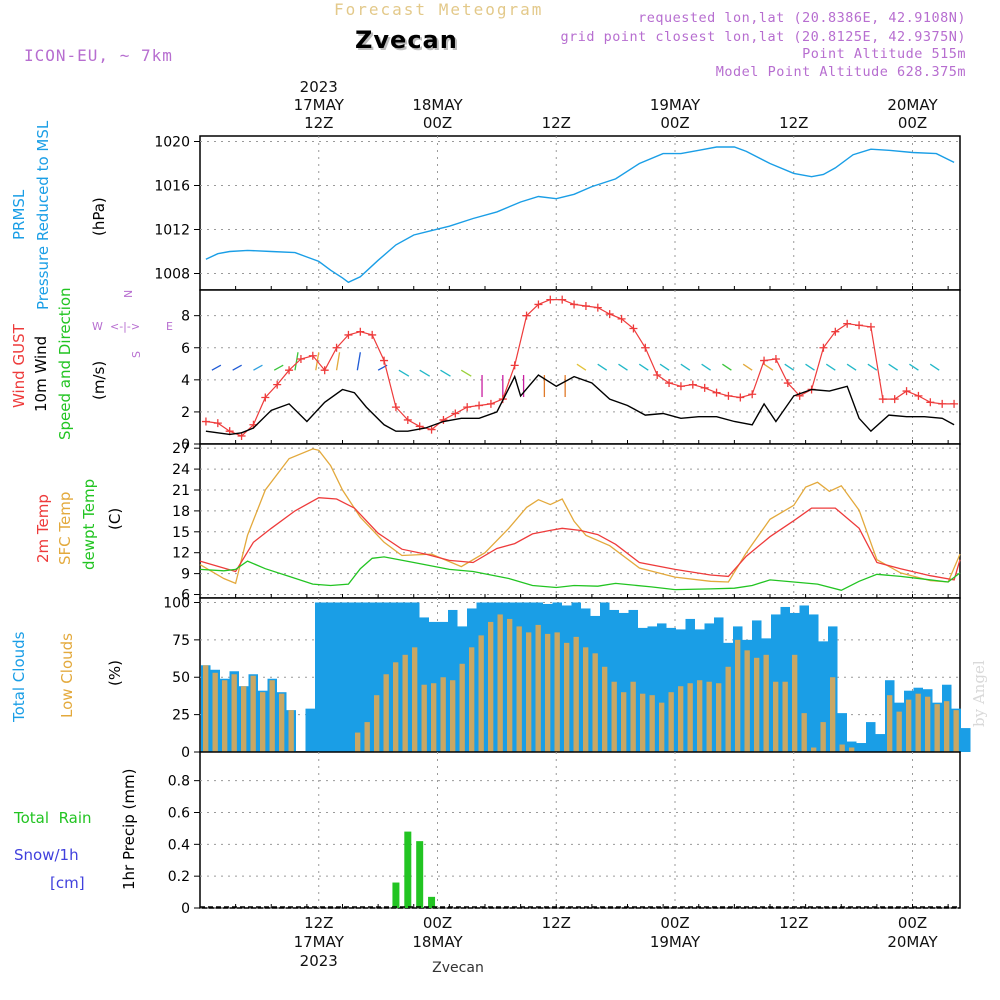  Describe the element at coordinates (129, 829) in the screenshot. I see `precip-ylabel: 1hr Precip (mm)` at that location.